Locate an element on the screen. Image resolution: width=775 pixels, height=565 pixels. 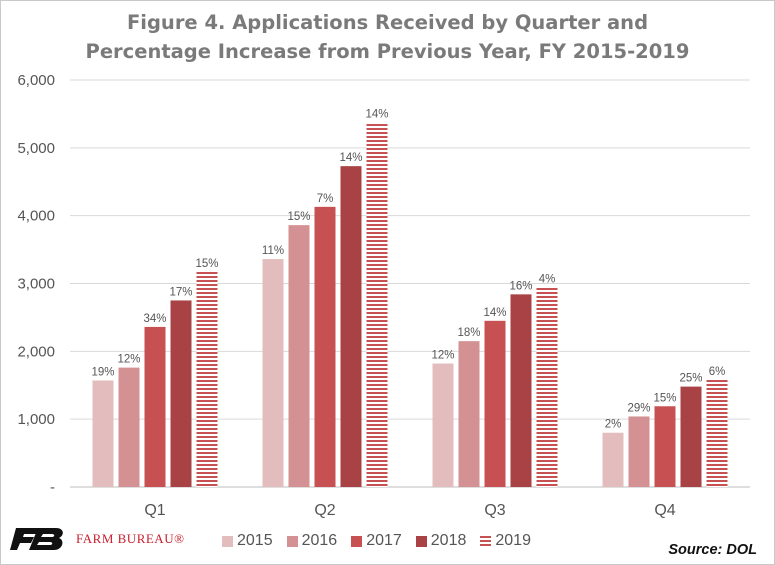
legend-item-2017: 2017 is located at coordinates (376, 541).